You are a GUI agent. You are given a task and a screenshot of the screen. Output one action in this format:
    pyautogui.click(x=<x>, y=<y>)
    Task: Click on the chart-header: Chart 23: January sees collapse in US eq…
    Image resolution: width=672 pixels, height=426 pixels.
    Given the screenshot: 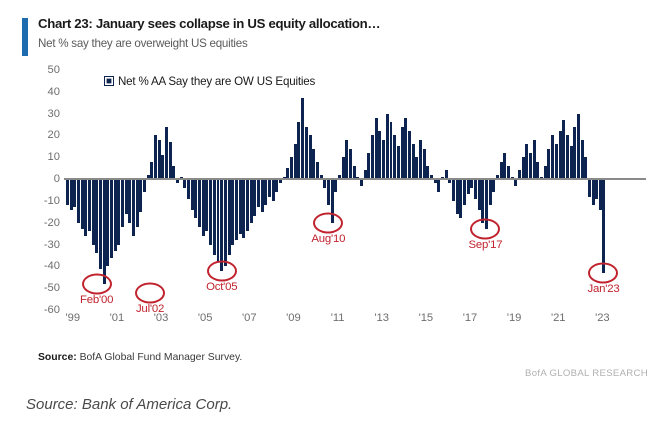 What is the action you would take?
    pyautogui.click(x=337, y=37)
    